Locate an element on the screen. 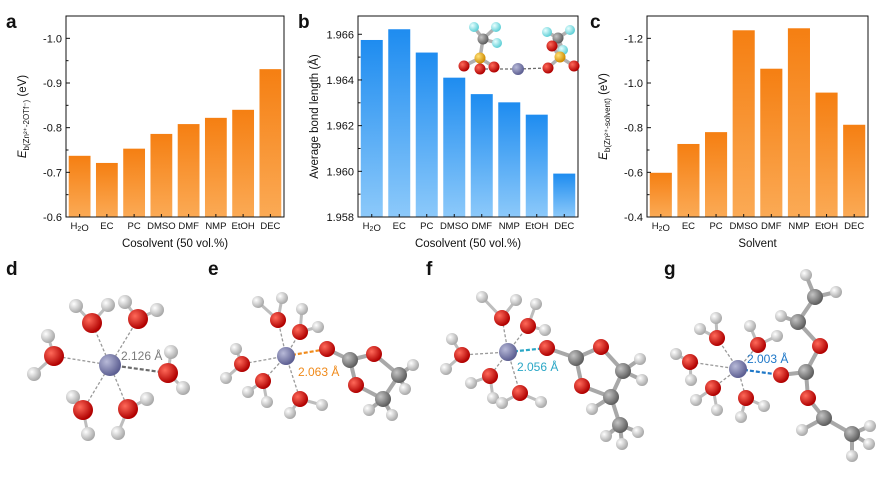 The image size is (887, 478). ytick-label-c-4: -1.2 is located at coordinates (633, 39).